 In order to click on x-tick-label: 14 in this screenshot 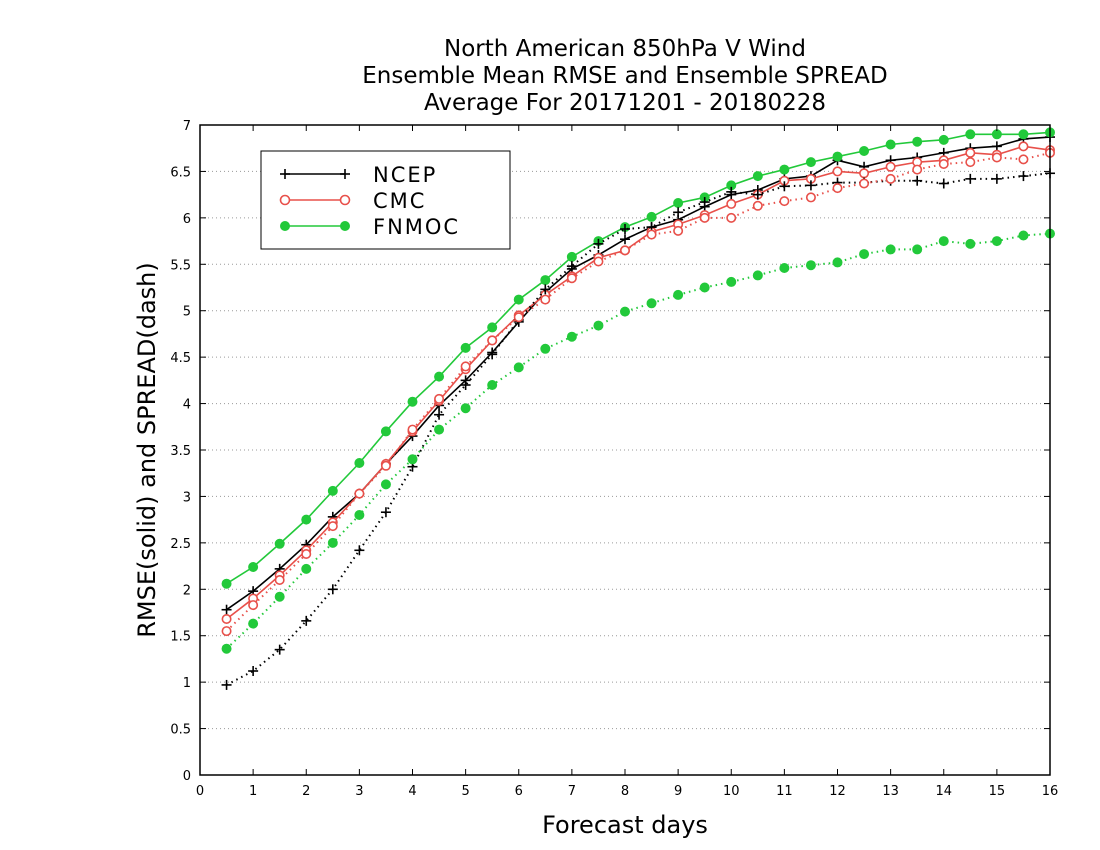, I will do `click(943, 791)`.